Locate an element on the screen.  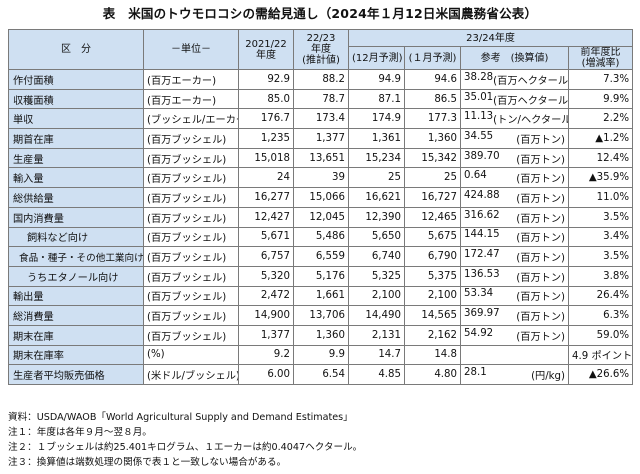
reference-unit: (トン/ヘクタール) is located at coordinates (531, 121).